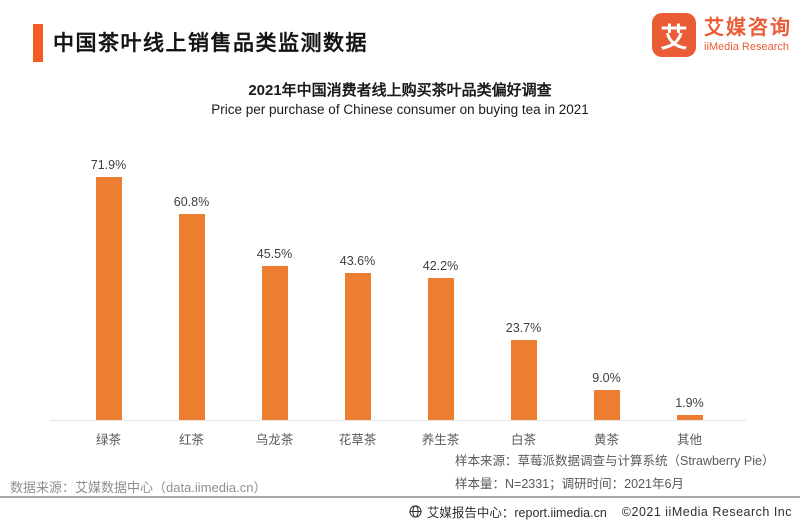 Image resolution: width=800 pixels, height=521 pixels. Describe the element at coordinates (415, 511) in the screenshot. I see `globe-icon` at that location.